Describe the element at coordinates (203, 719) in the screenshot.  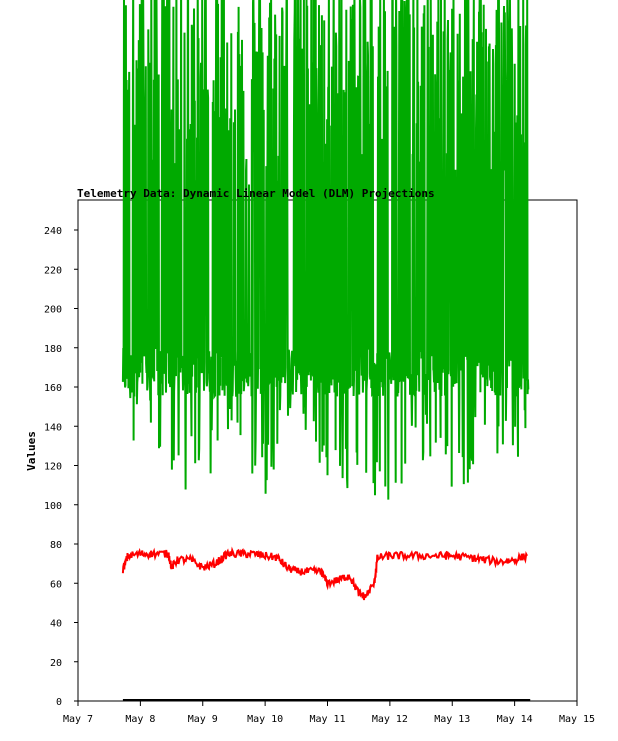
I see `x-tick-label: May 9` at that location.